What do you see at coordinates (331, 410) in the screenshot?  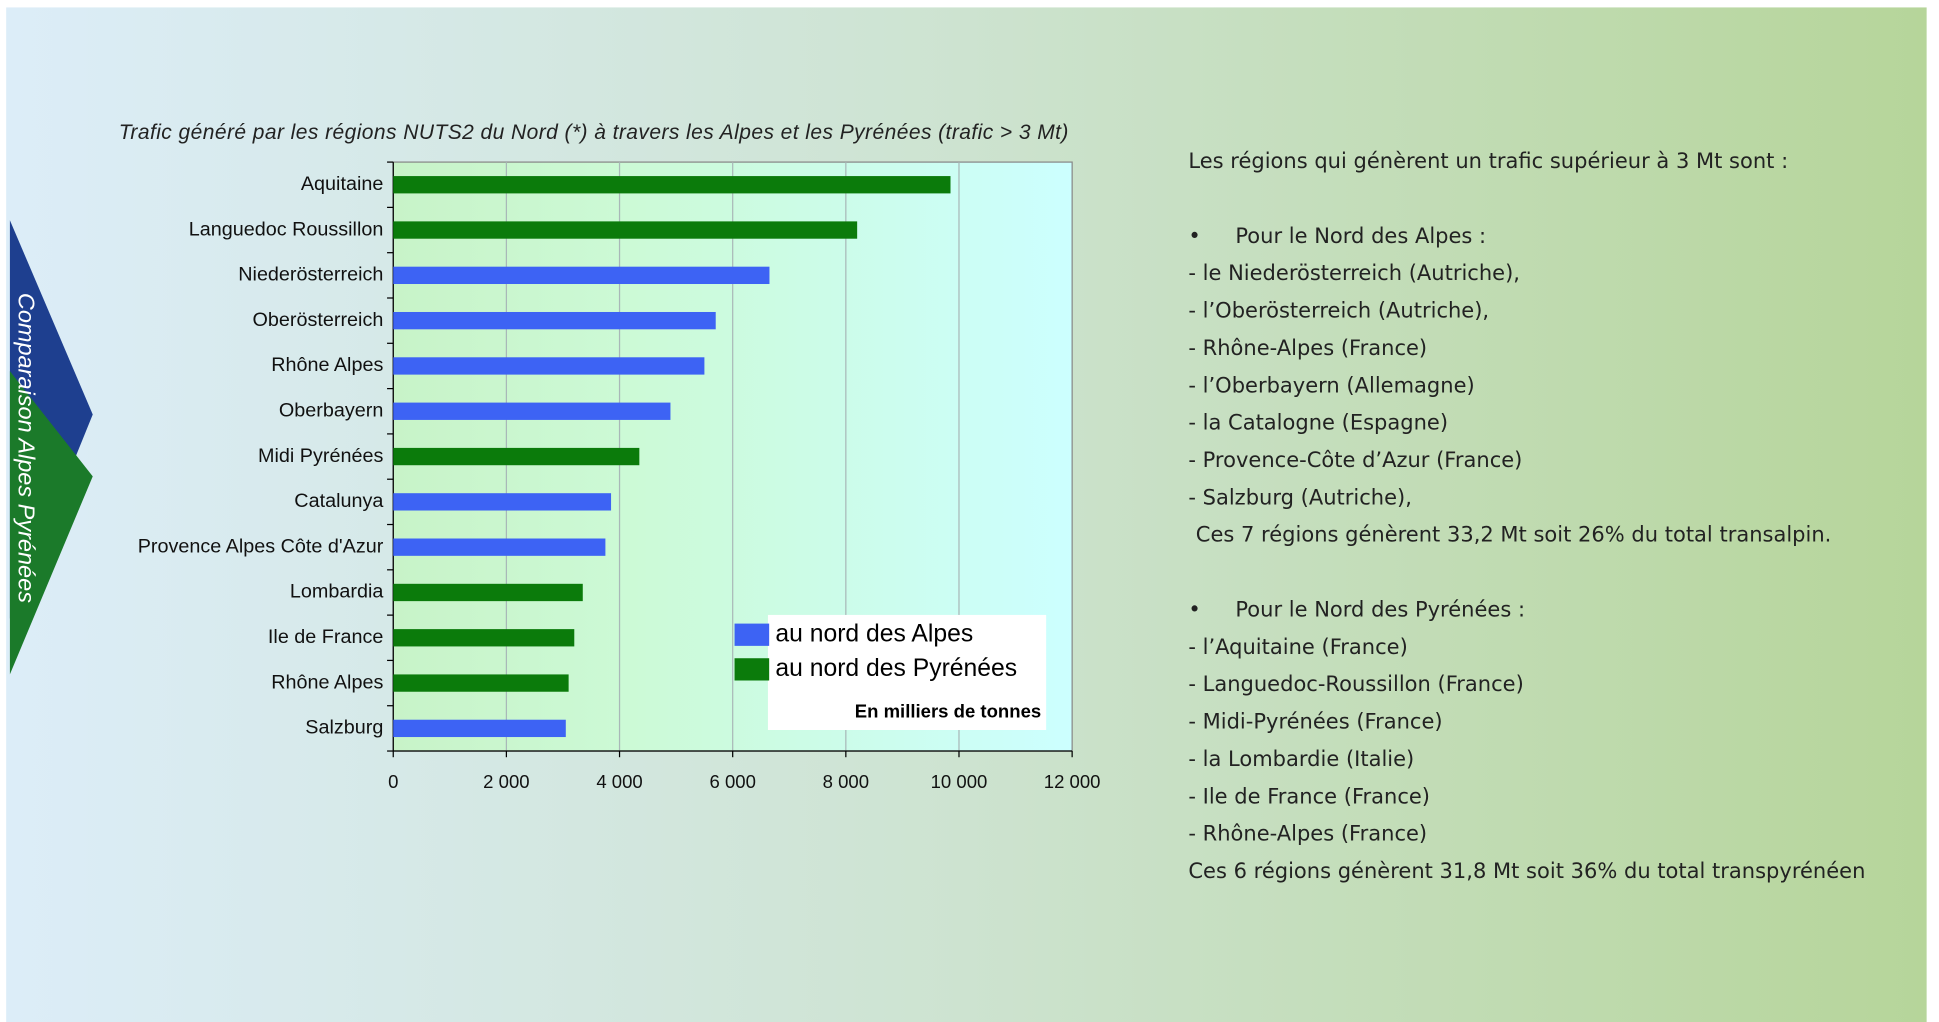 I see `y-tick-label: Oberbayern` at bounding box center [331, 410].